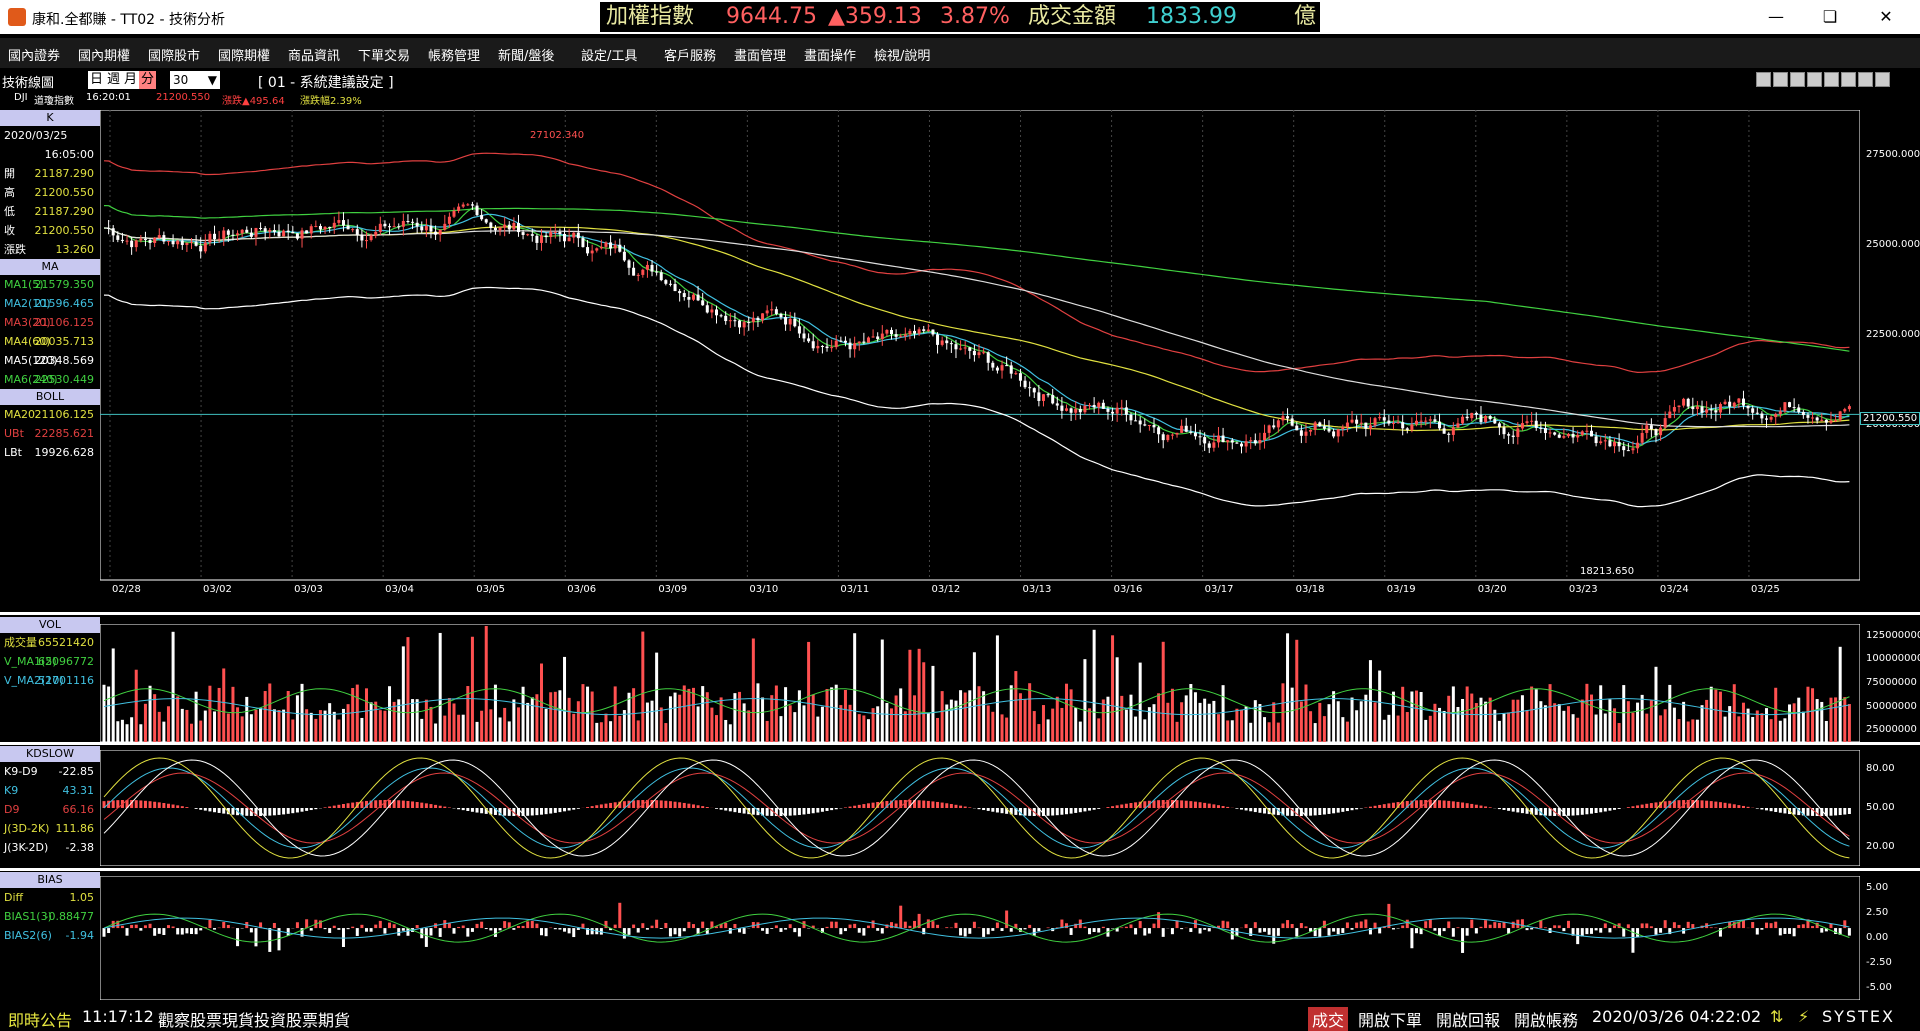  I want to click on menu-item: 檢視/說明, so click(902, 54).